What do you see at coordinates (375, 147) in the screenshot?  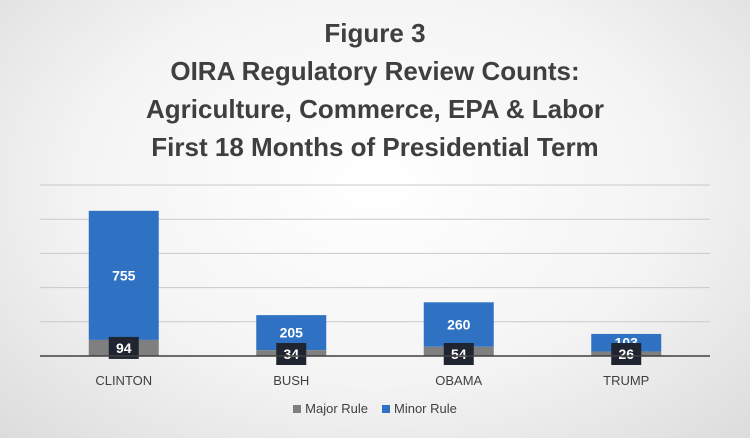 I see `title-line-4: First 18 Months of Presidential Term` at bounding box center [375, 147].